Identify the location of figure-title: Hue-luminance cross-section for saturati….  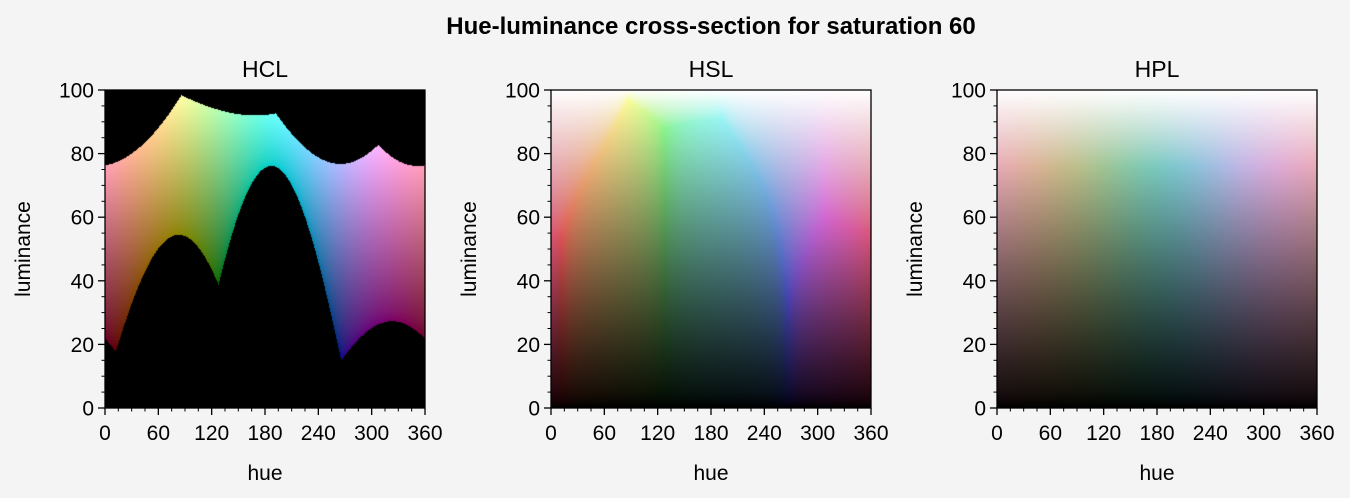
(710, 26).